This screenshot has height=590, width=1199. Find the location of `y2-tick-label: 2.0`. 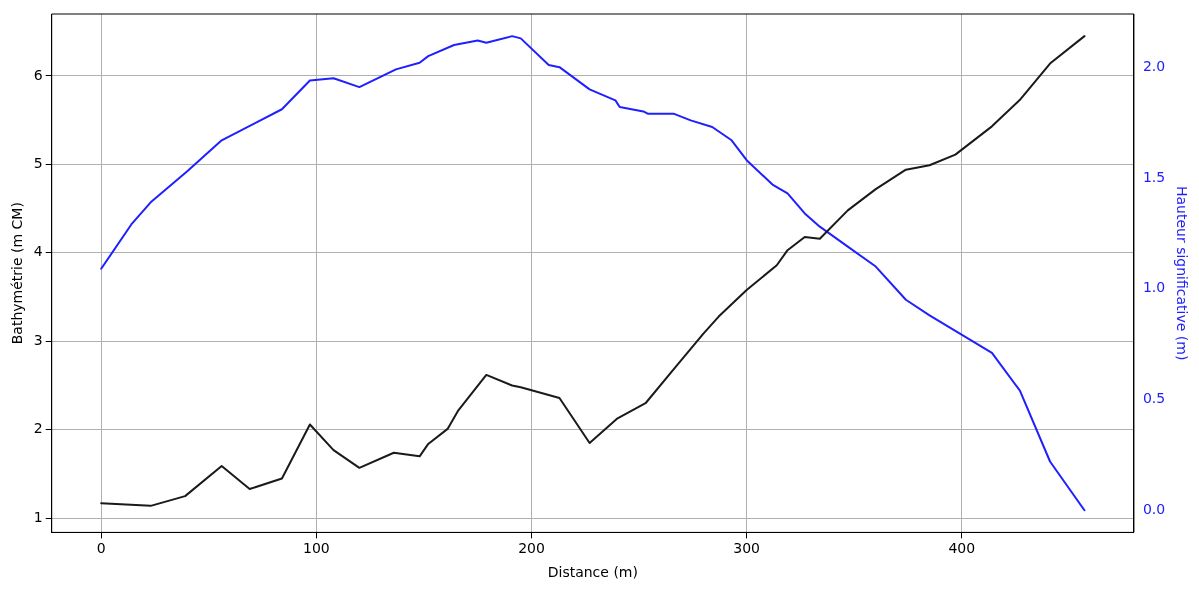

y2-tick-label: 2.0 is located at coordinates (1154, 65).